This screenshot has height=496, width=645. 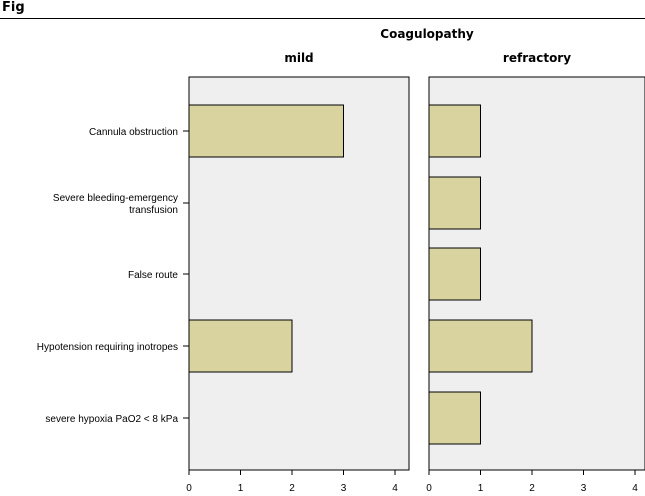 I want to click on category-label: severe hypoxia PaO2 < 8 kPa, so click(x=111, y=419).